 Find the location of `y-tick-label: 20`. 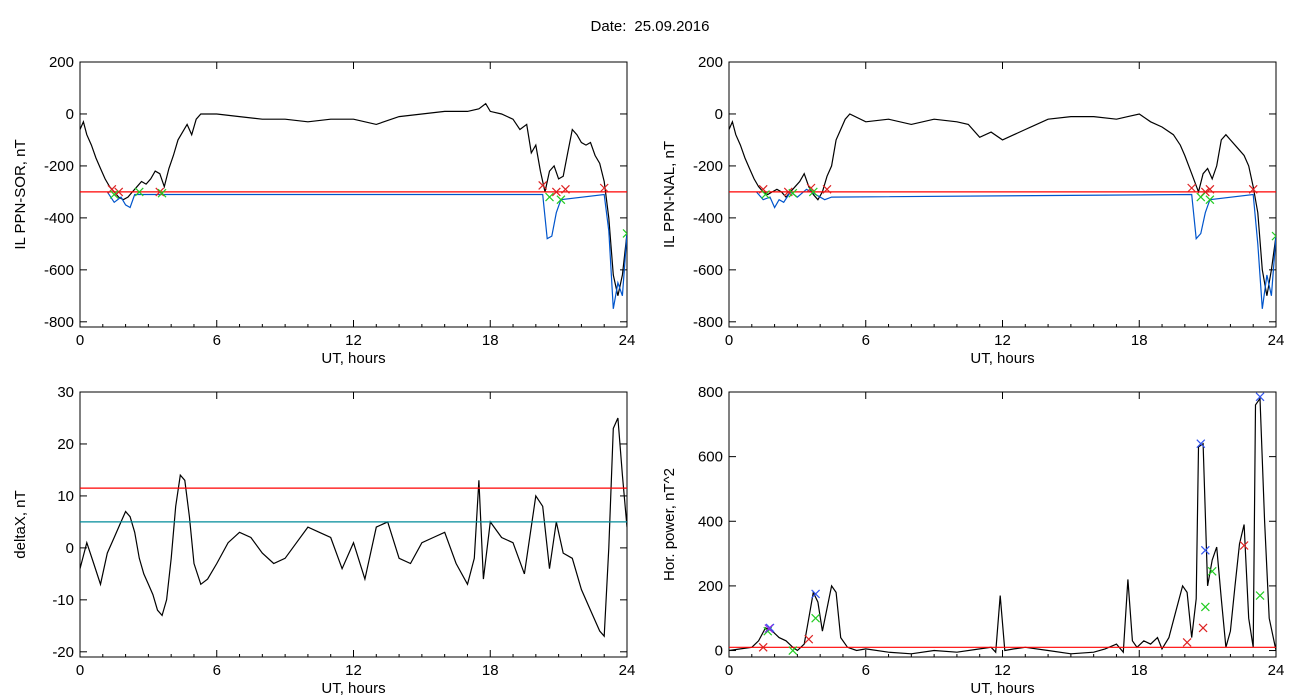

y-tick-label: 20 is located at coordinates (65, 444).